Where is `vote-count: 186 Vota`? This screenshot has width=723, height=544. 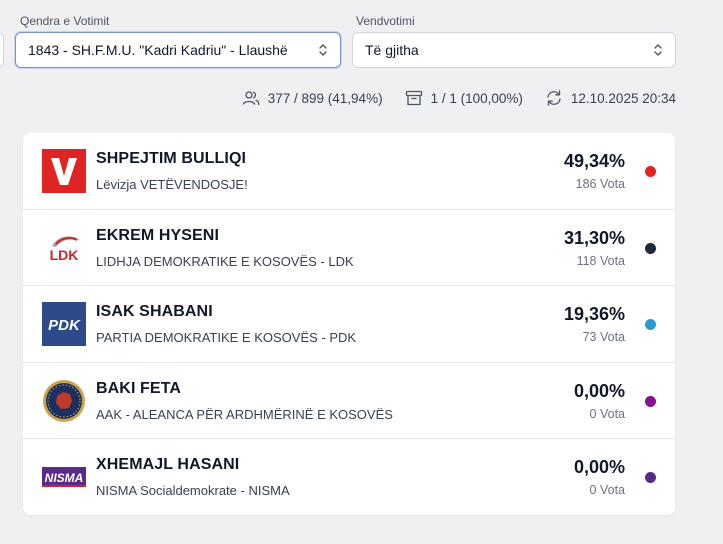 vote-count: 186 Vota is located at coordinates (600, 184).